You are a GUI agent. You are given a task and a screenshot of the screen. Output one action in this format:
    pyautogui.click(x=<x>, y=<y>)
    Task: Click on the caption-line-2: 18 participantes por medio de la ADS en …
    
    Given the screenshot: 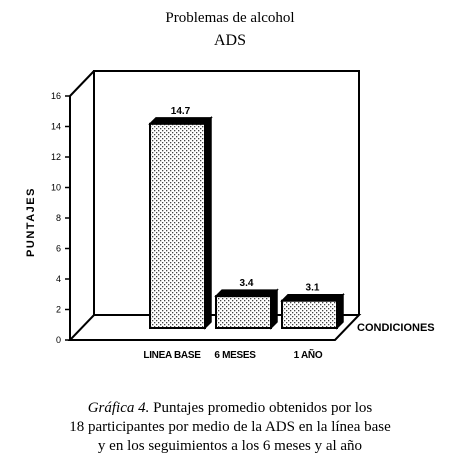 What is the action you would take?
    pyautogui.click(x=230, y=427)
    